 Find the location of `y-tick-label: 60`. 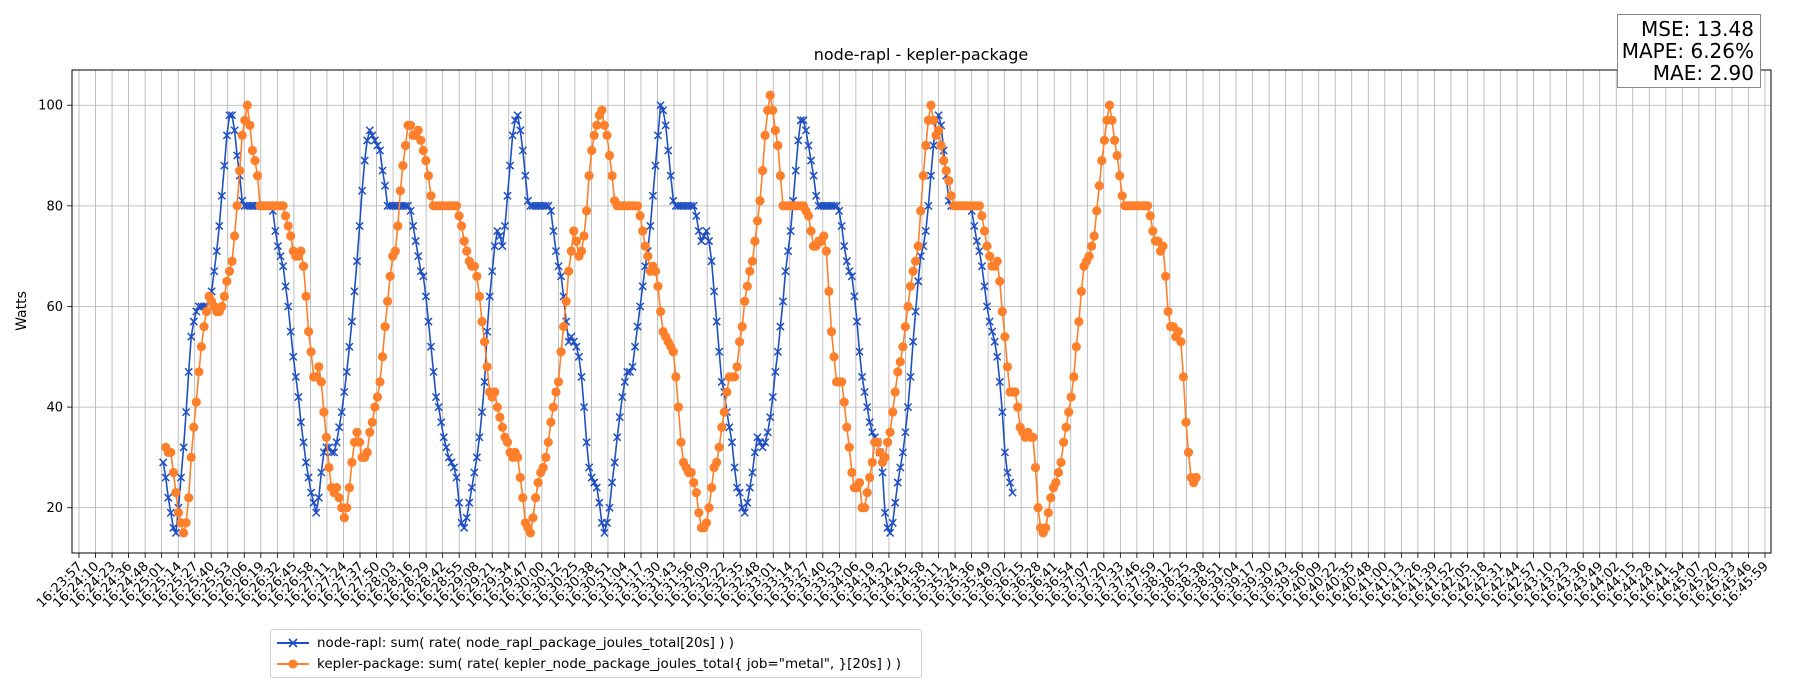

y-tick-label: 60 is located at coordinates (54, 307).